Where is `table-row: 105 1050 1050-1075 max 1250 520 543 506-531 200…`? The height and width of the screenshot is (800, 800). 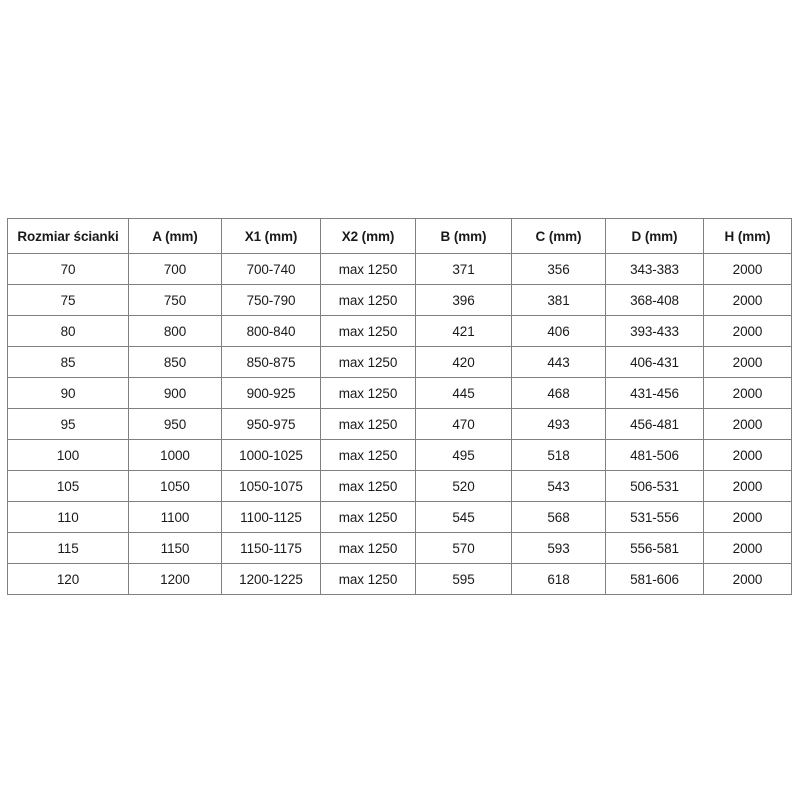 table-row: 105 1050 1050-1075 max 1250 520 543 506-531 200… is located at coordinates (399, 486).